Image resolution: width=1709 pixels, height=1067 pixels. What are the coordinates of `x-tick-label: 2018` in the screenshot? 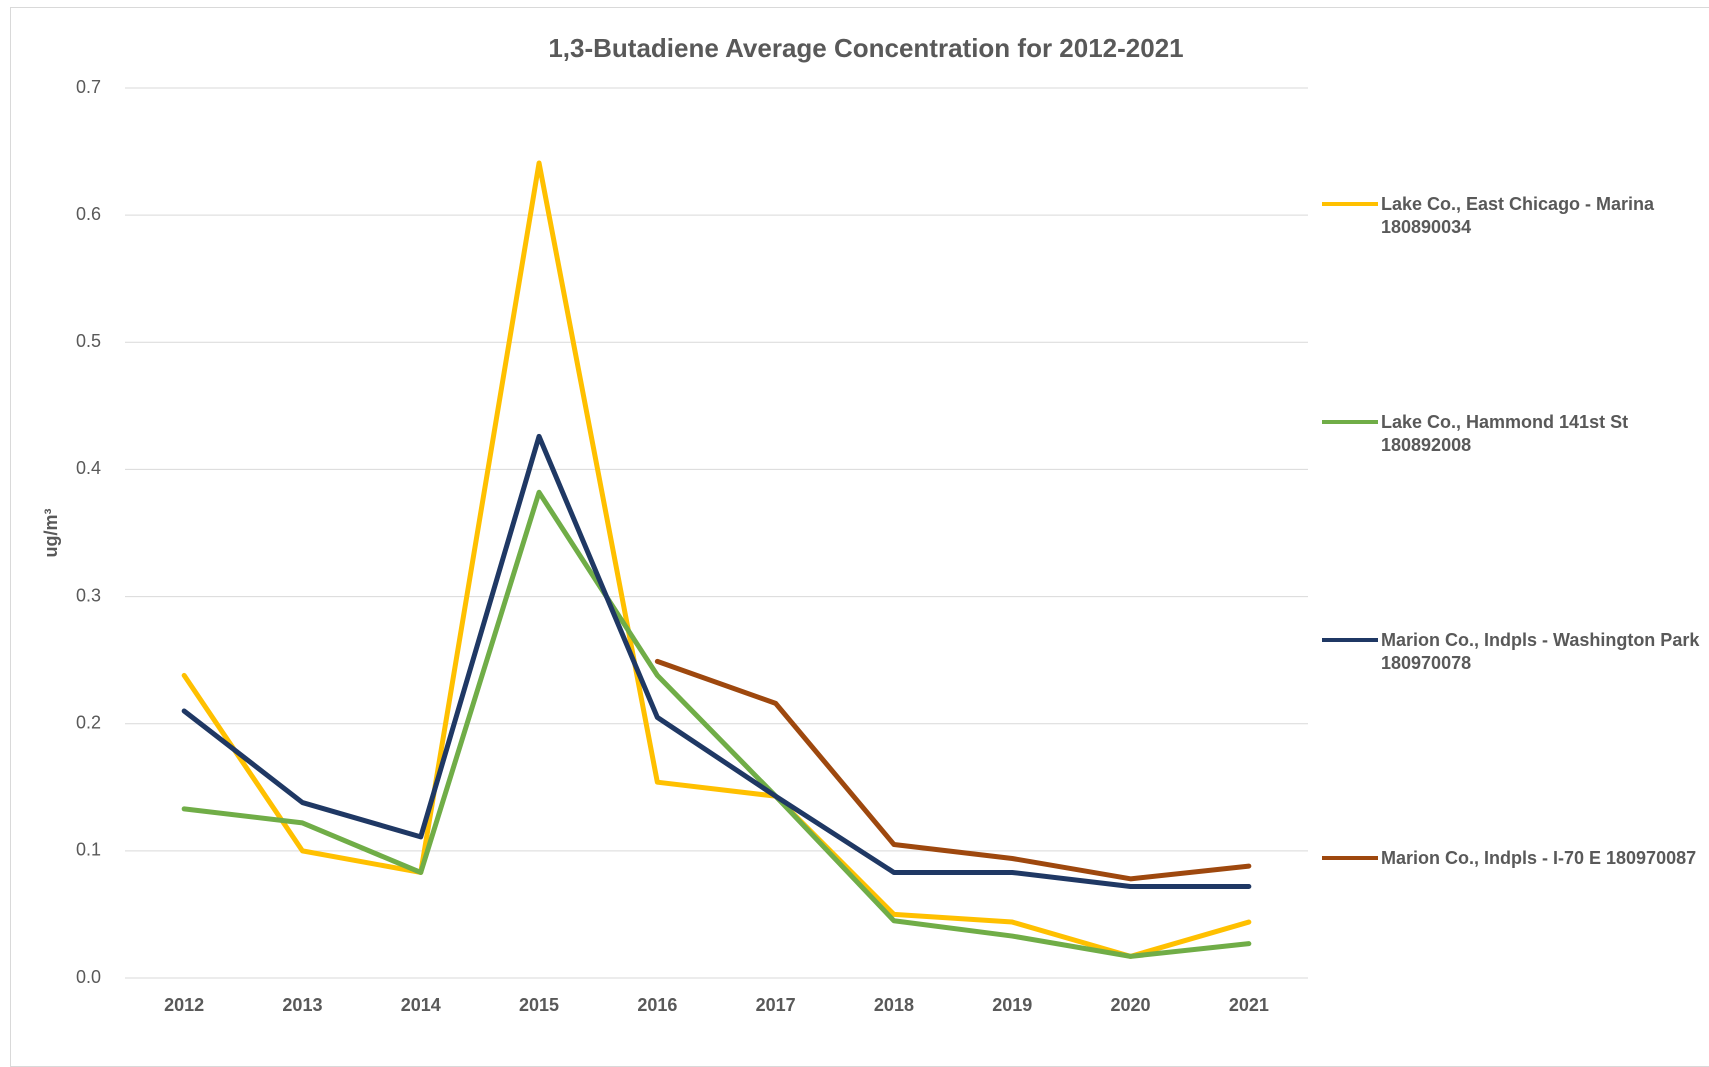 It's located at (894, 1005).